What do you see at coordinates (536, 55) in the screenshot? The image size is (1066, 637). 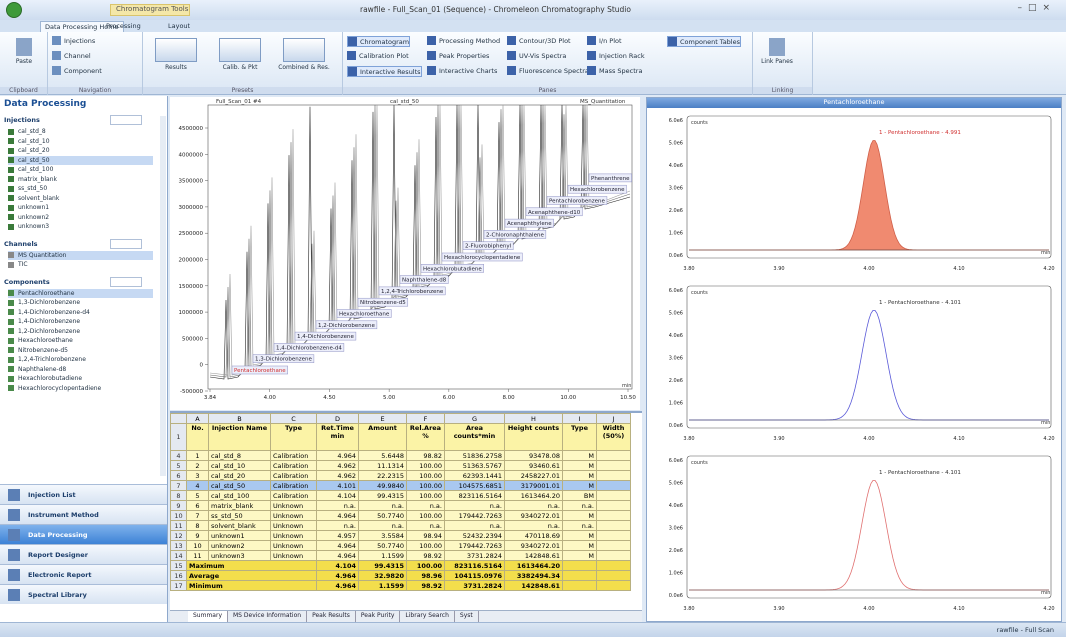 I see `ribbon-button: UV-Vis Spectra` at bounding box center [536, 55].